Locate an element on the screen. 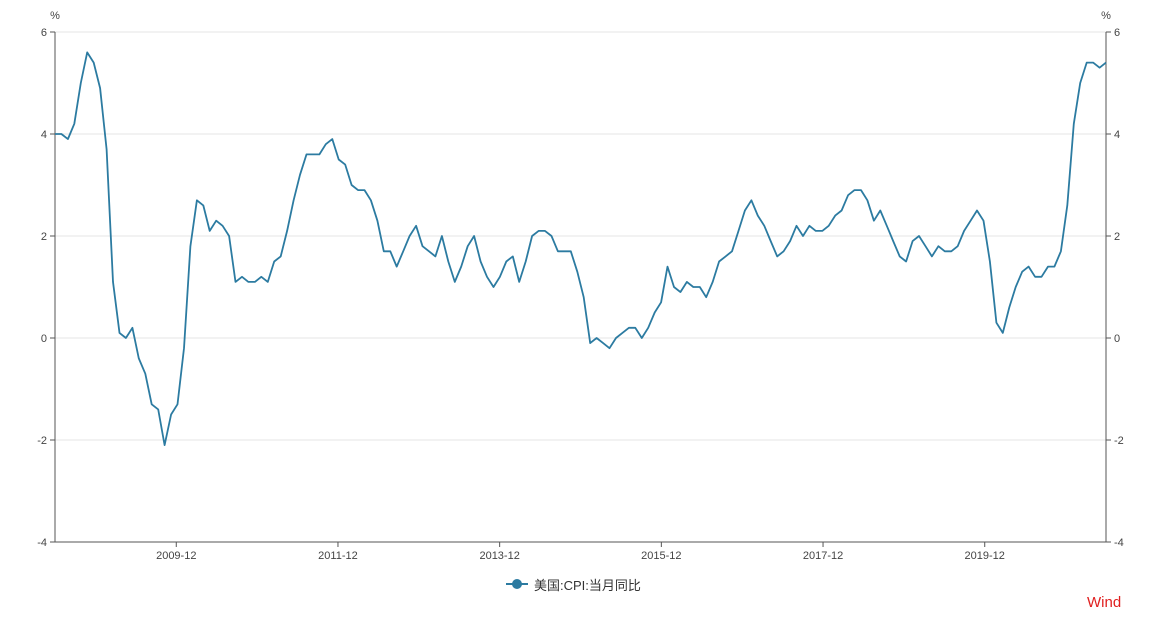  y-tick-label-right: 6 is located at coordinates (1117, 33).